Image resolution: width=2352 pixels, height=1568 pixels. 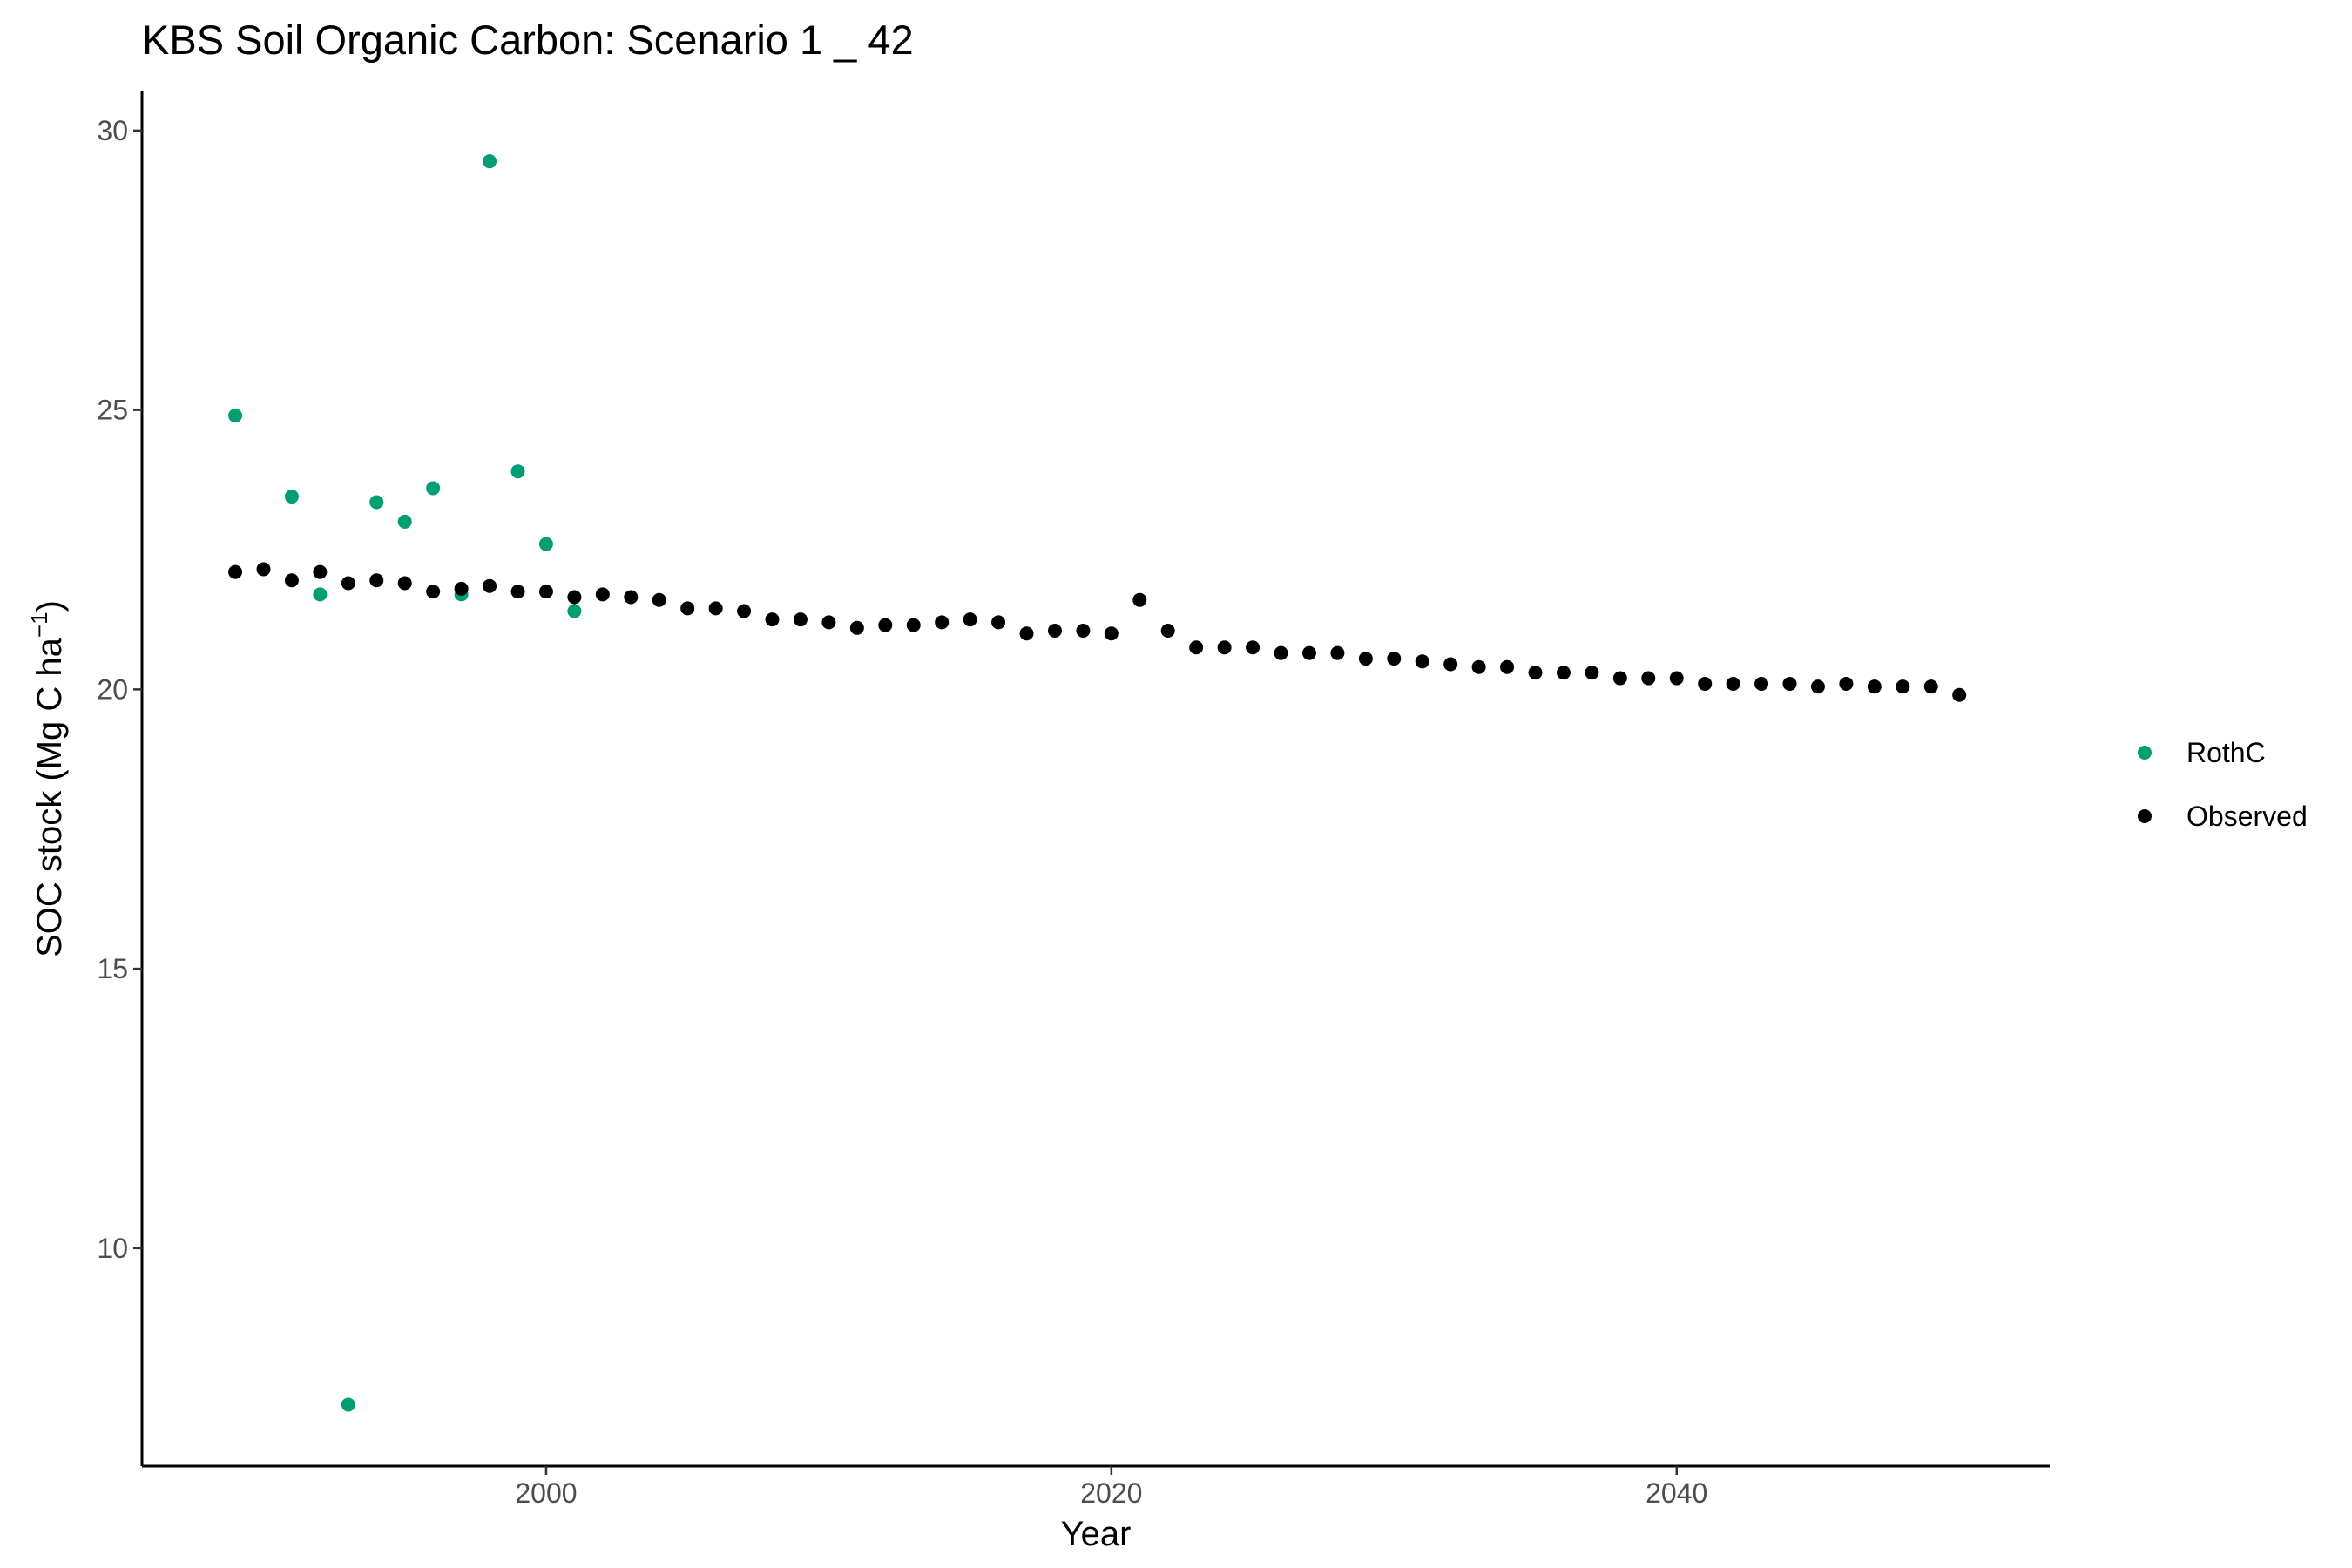 I want to click on y-axis-title: SOC stock (Mg C ha−1), so click(x=48, y=778).